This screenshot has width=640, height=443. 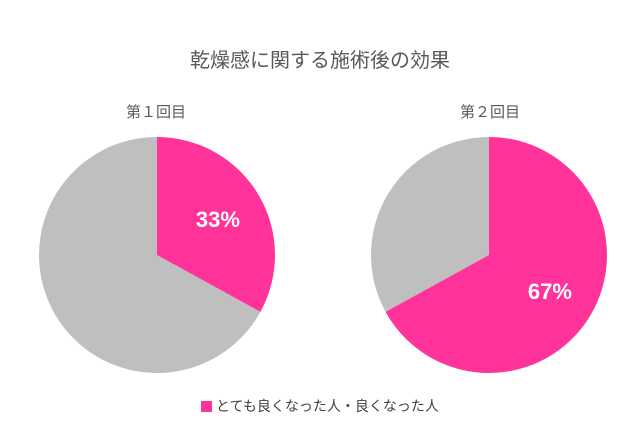 I want to click on pie-2-value-label: 67%, so click(x=550, y=291).